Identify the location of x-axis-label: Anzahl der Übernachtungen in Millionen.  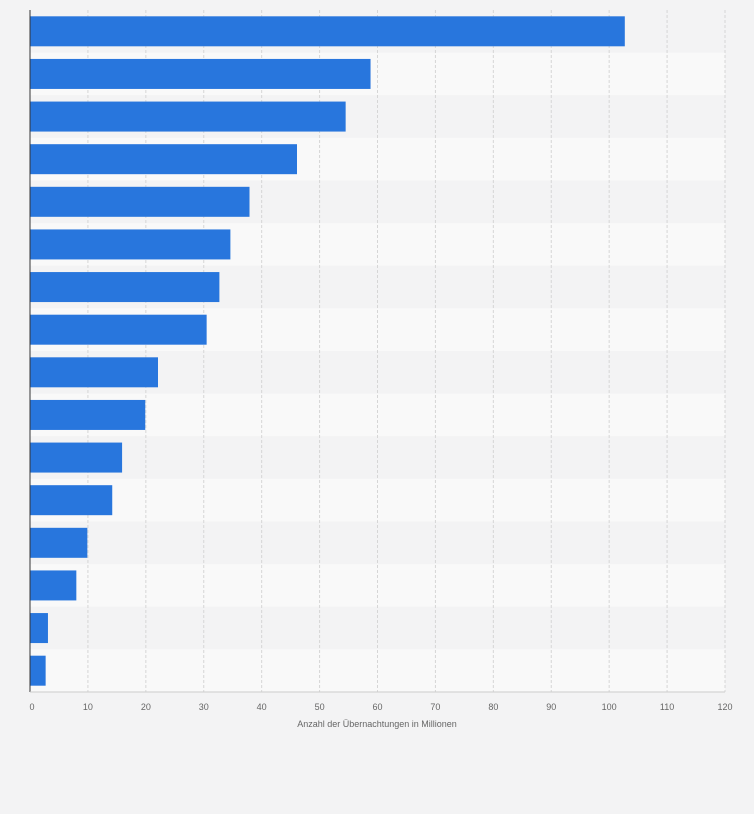
(377, 724).